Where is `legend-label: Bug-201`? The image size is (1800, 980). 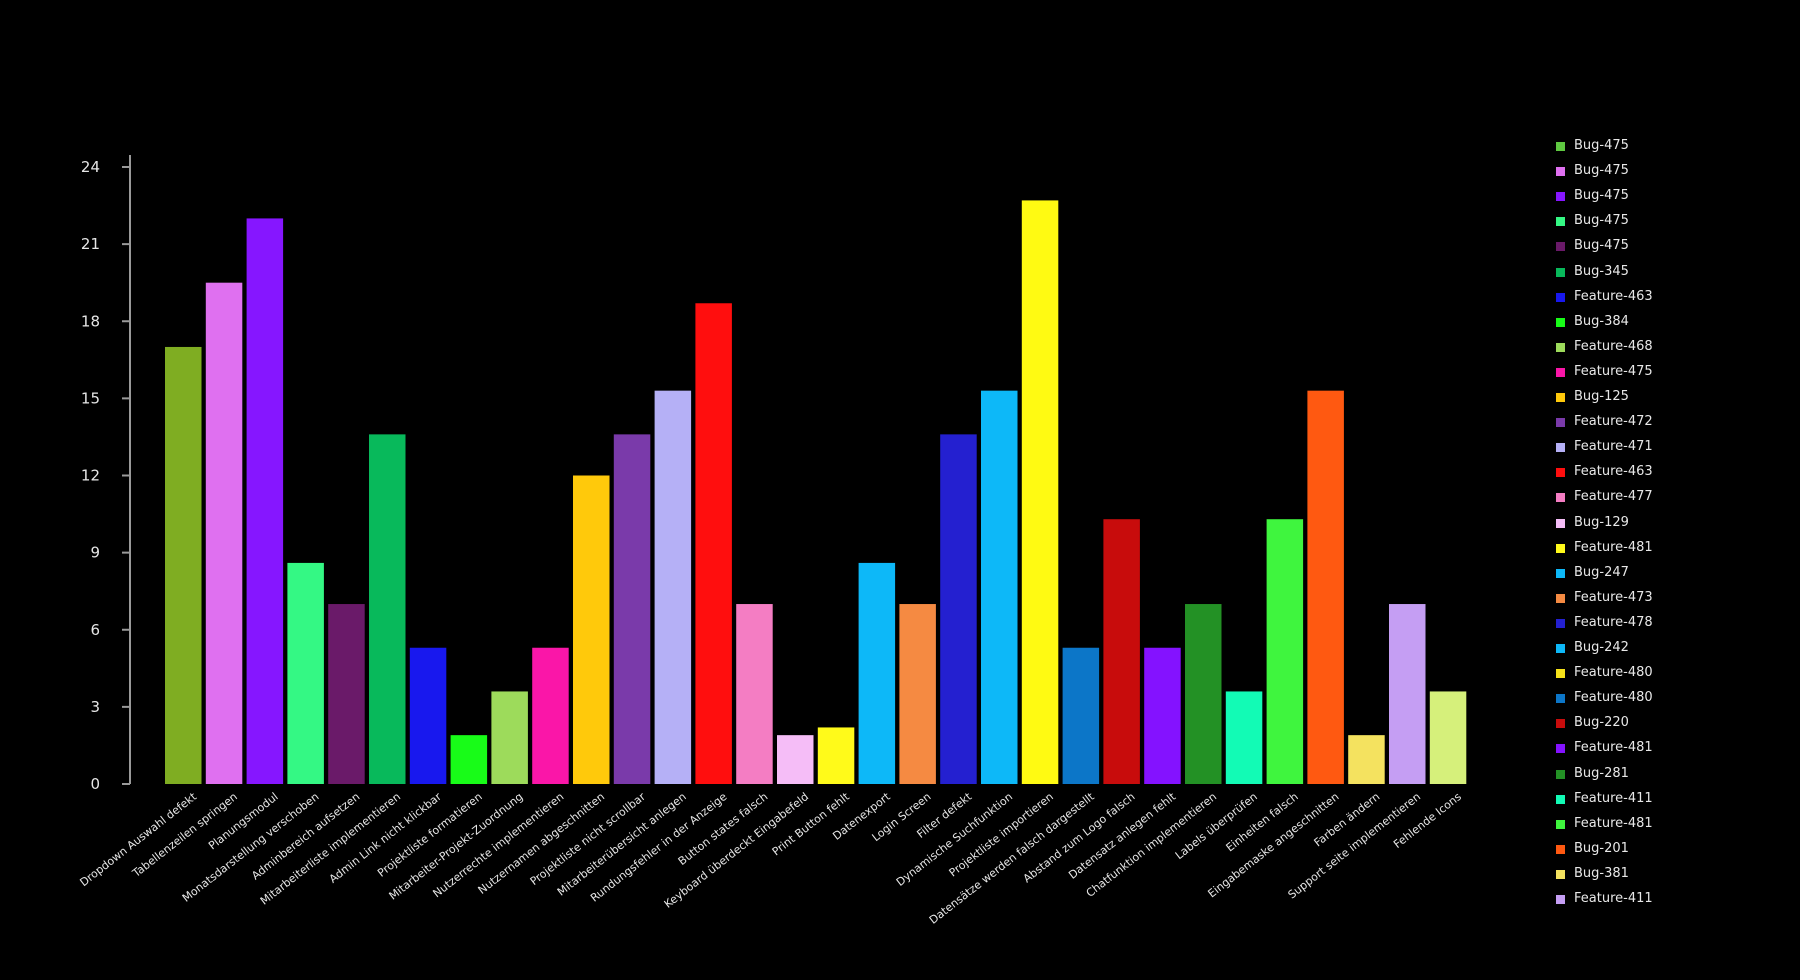 legend-label: Bug-201 is located at coordinates (1601, 848).